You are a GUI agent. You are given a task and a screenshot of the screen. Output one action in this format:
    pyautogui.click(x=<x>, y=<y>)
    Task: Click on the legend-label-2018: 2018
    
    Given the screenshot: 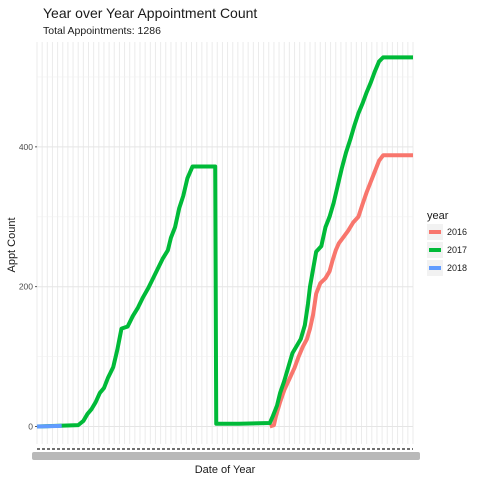 What is the action you would take?
    pyautogui.click(x=457, y=268)
    